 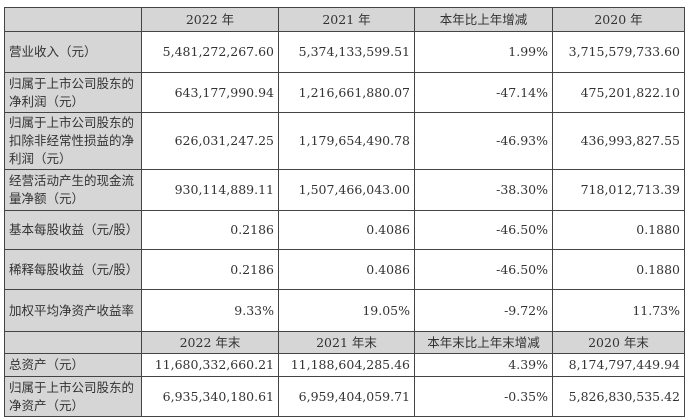 I want to click on table-cell: 5,826,830,535.42, so click(x=618, y=396).